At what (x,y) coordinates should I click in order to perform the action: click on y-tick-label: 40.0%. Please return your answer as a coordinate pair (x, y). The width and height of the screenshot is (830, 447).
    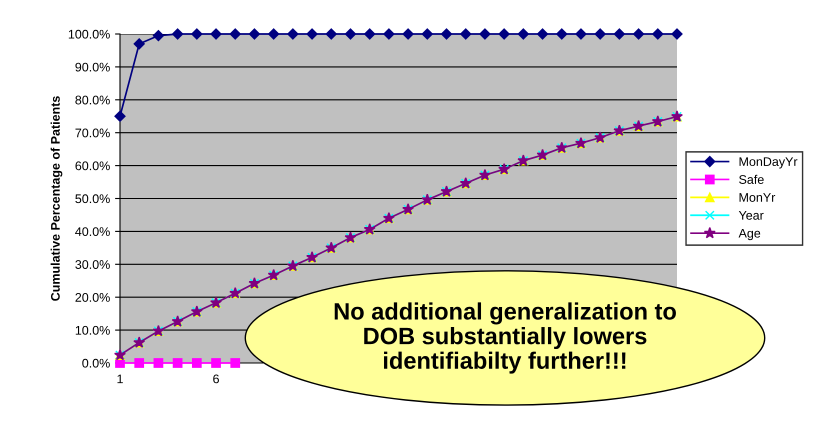
    Looking at the image, I should click on (92, 231).